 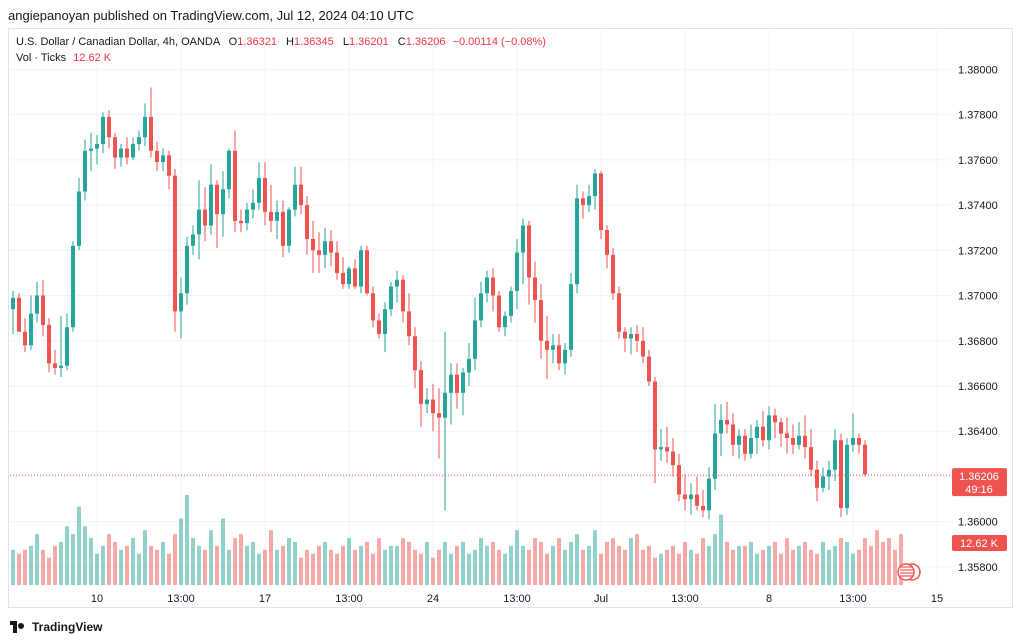 I want to click on economic-events-icon, so click(x=909, y=572).